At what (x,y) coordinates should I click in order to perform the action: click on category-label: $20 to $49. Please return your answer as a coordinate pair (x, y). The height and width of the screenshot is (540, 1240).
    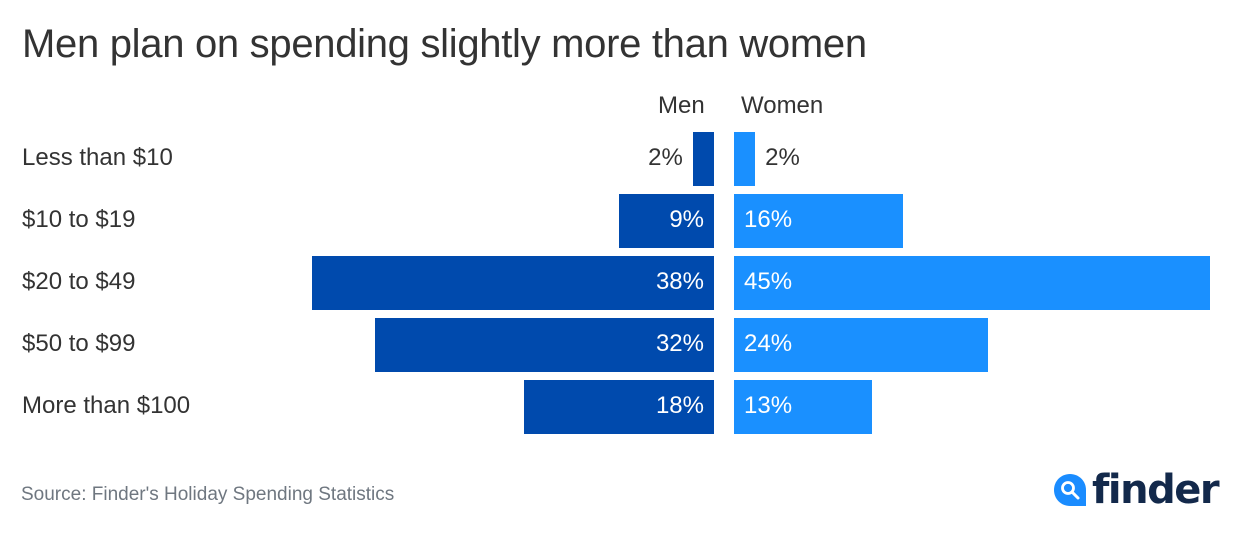
    Looking at the image, I should click on (79, 281).